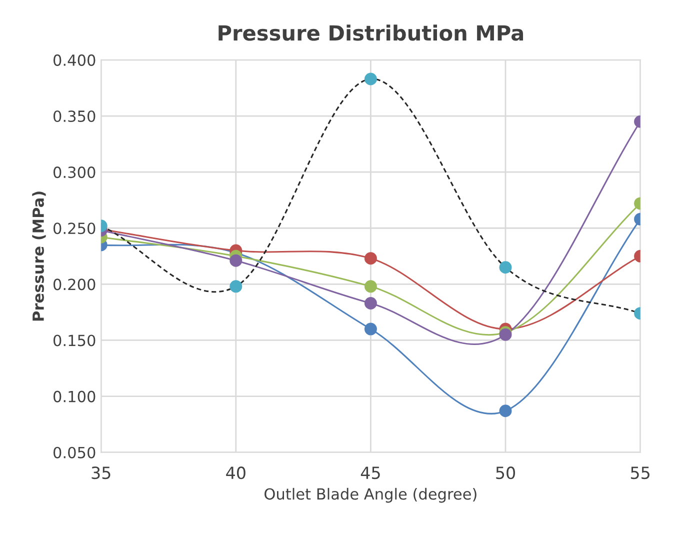 Image resolution: width=674 pixels, height=545 pixels. Describe the element at coordinates (75, 228) in the screenshot. I see `y-tick-label: 0.250` at that location.